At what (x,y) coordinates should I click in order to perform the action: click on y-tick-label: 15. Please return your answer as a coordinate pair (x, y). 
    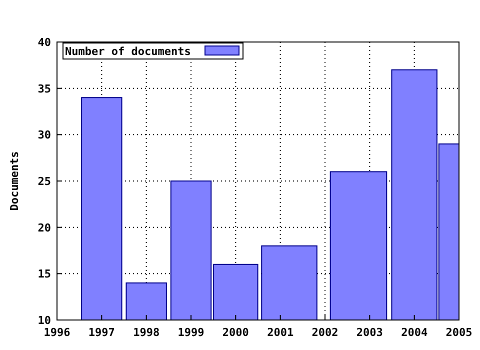
    Looking at the image, I should click on (44, 274).